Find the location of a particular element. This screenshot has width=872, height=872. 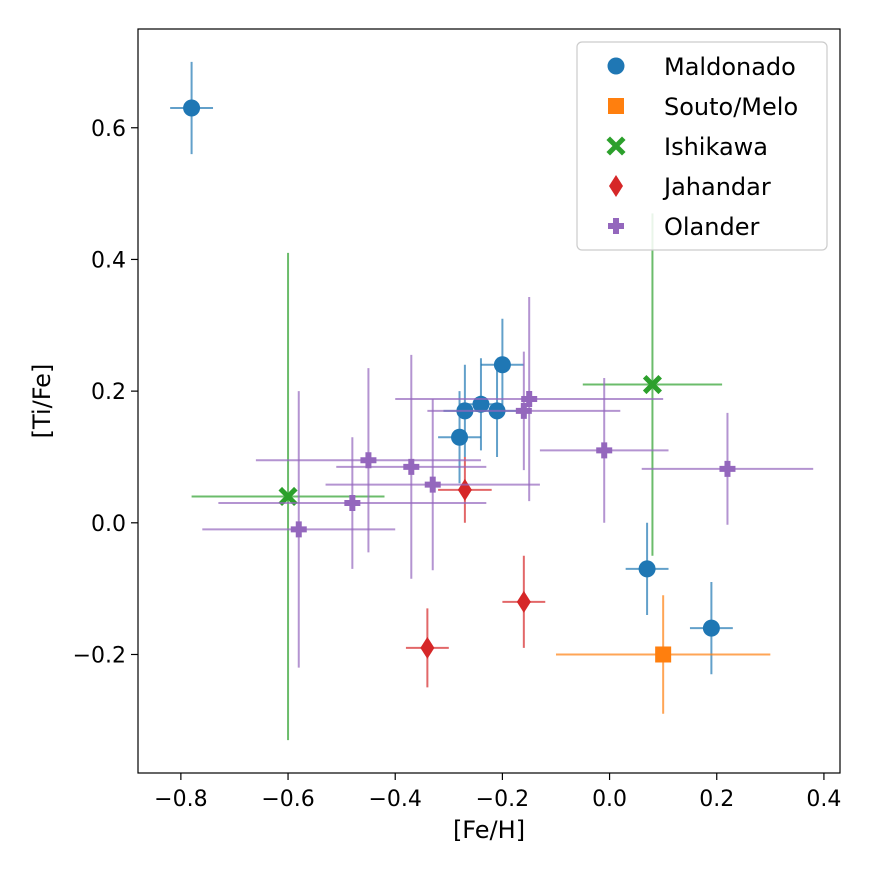

legend-marker-ishikawa is located at coordinates (616, 146).